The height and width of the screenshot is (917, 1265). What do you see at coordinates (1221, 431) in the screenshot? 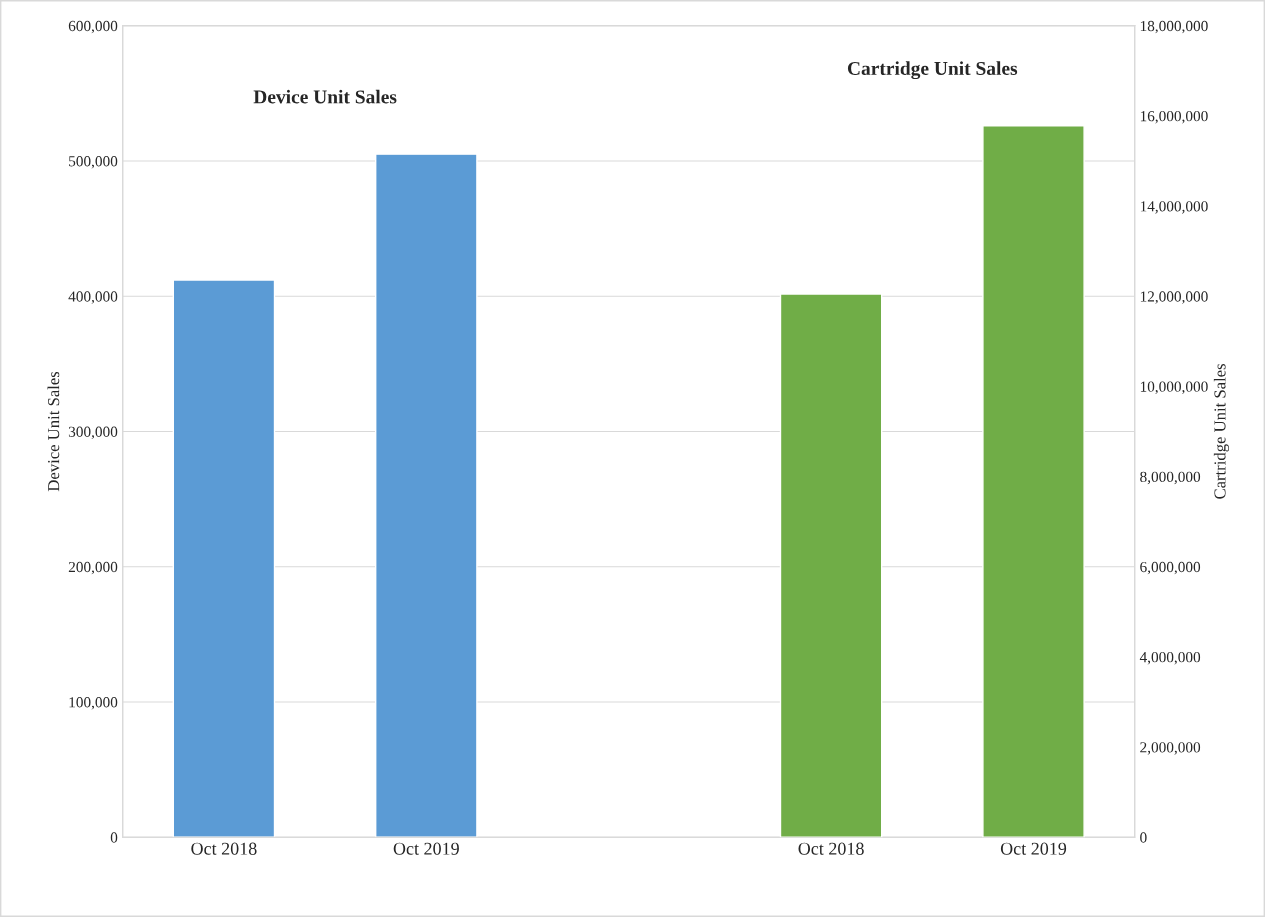
I see `y2-axis-title: Cartridge Unit Sales` at bounding box center [1221, 431].